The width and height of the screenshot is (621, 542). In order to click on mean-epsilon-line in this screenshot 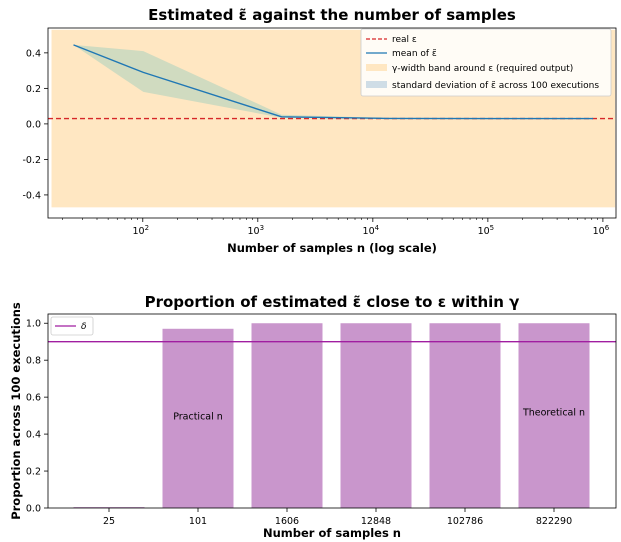, I will do `click(333, 82)`.